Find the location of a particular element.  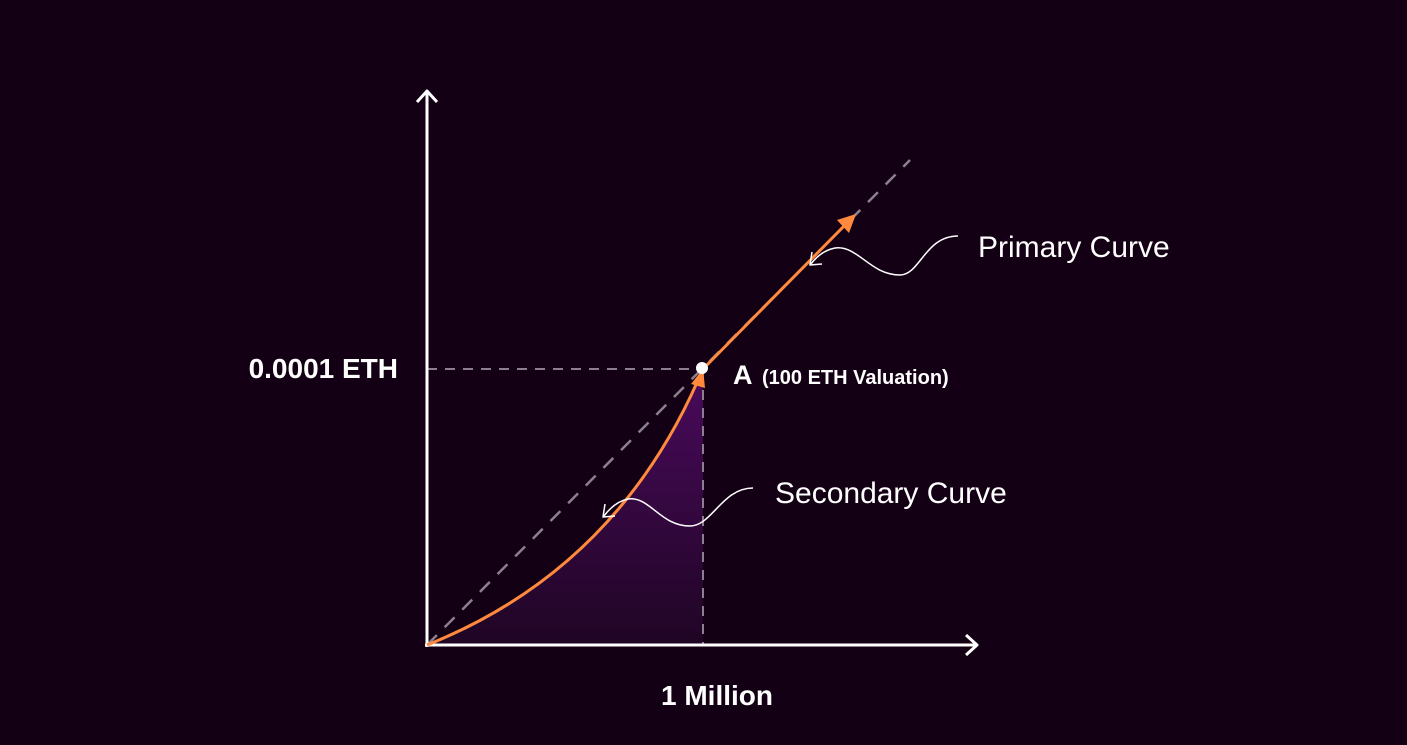

point-a-marker is located at coordinates (702, 368).